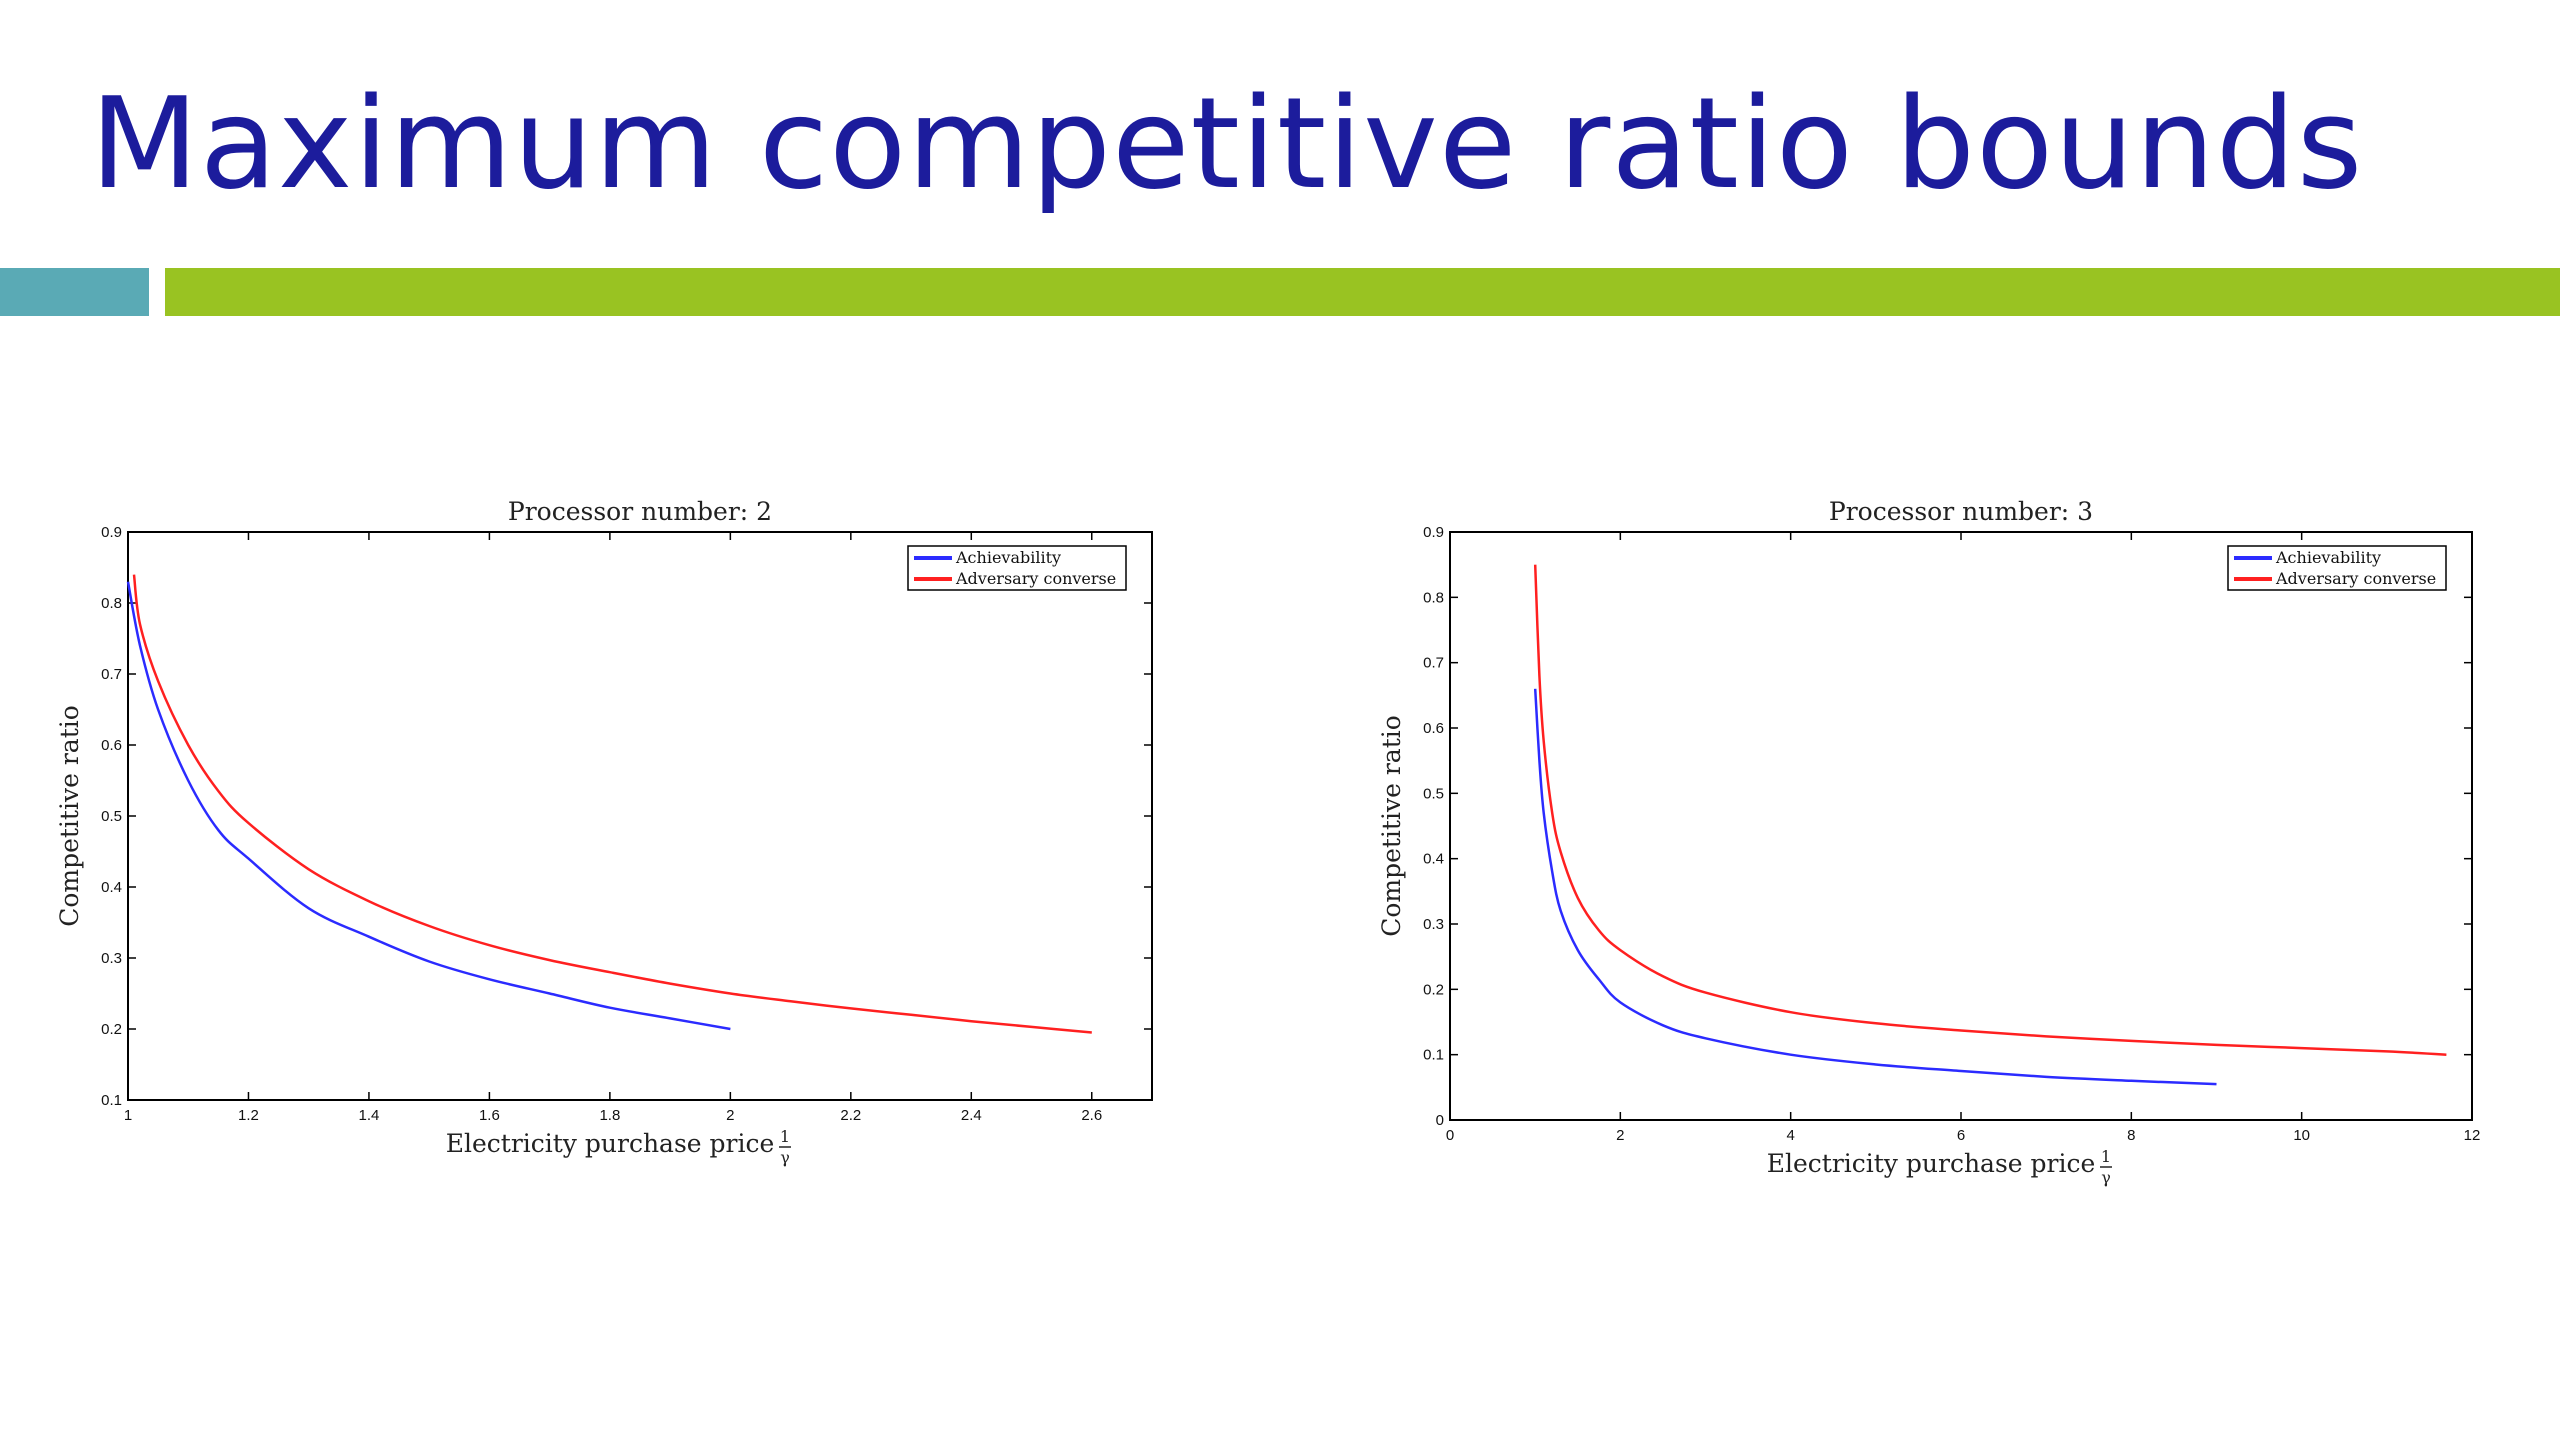 This screenshot has width=2560, height=1440. I want to click on chart2-xlabel-frac-den: γ, so click(2106, 1177).